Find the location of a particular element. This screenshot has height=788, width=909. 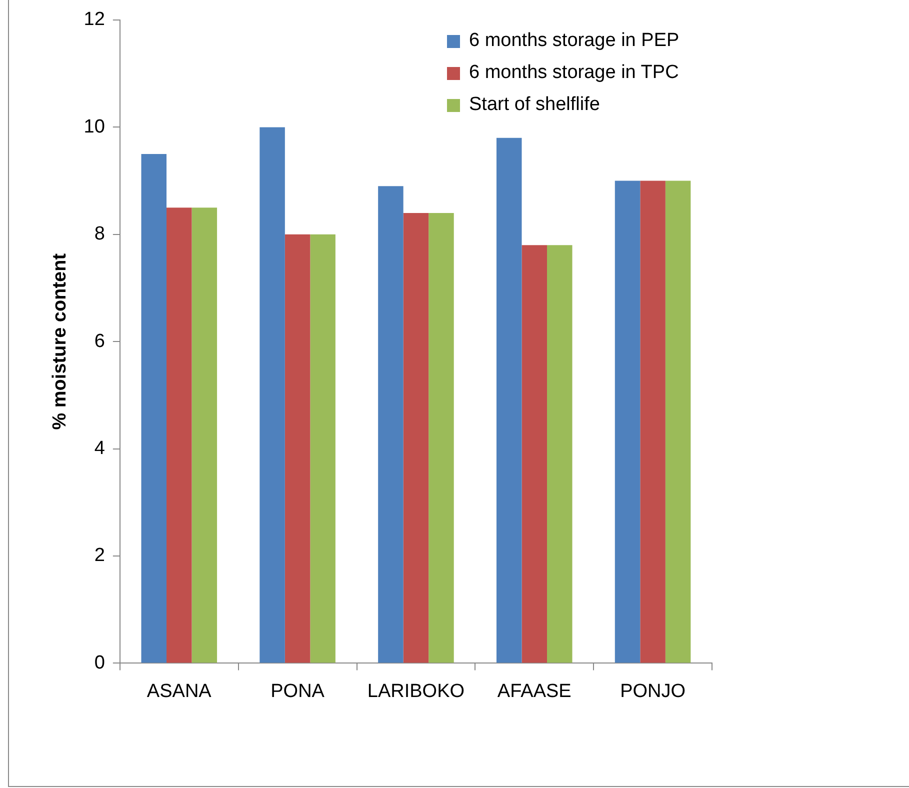

x-tick-label: ASANA is located at coordinates (179, 691).